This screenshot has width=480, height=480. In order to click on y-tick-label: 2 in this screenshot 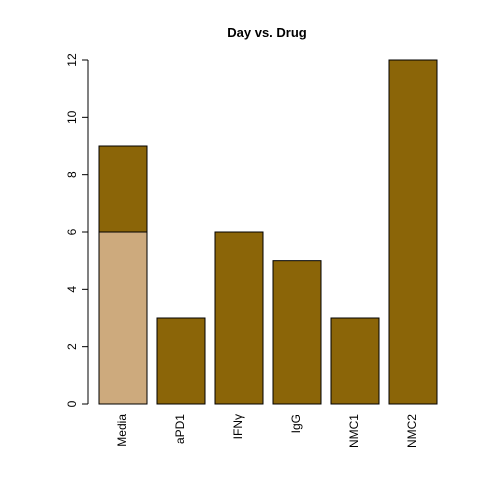, I will do `click(72, 346)`.